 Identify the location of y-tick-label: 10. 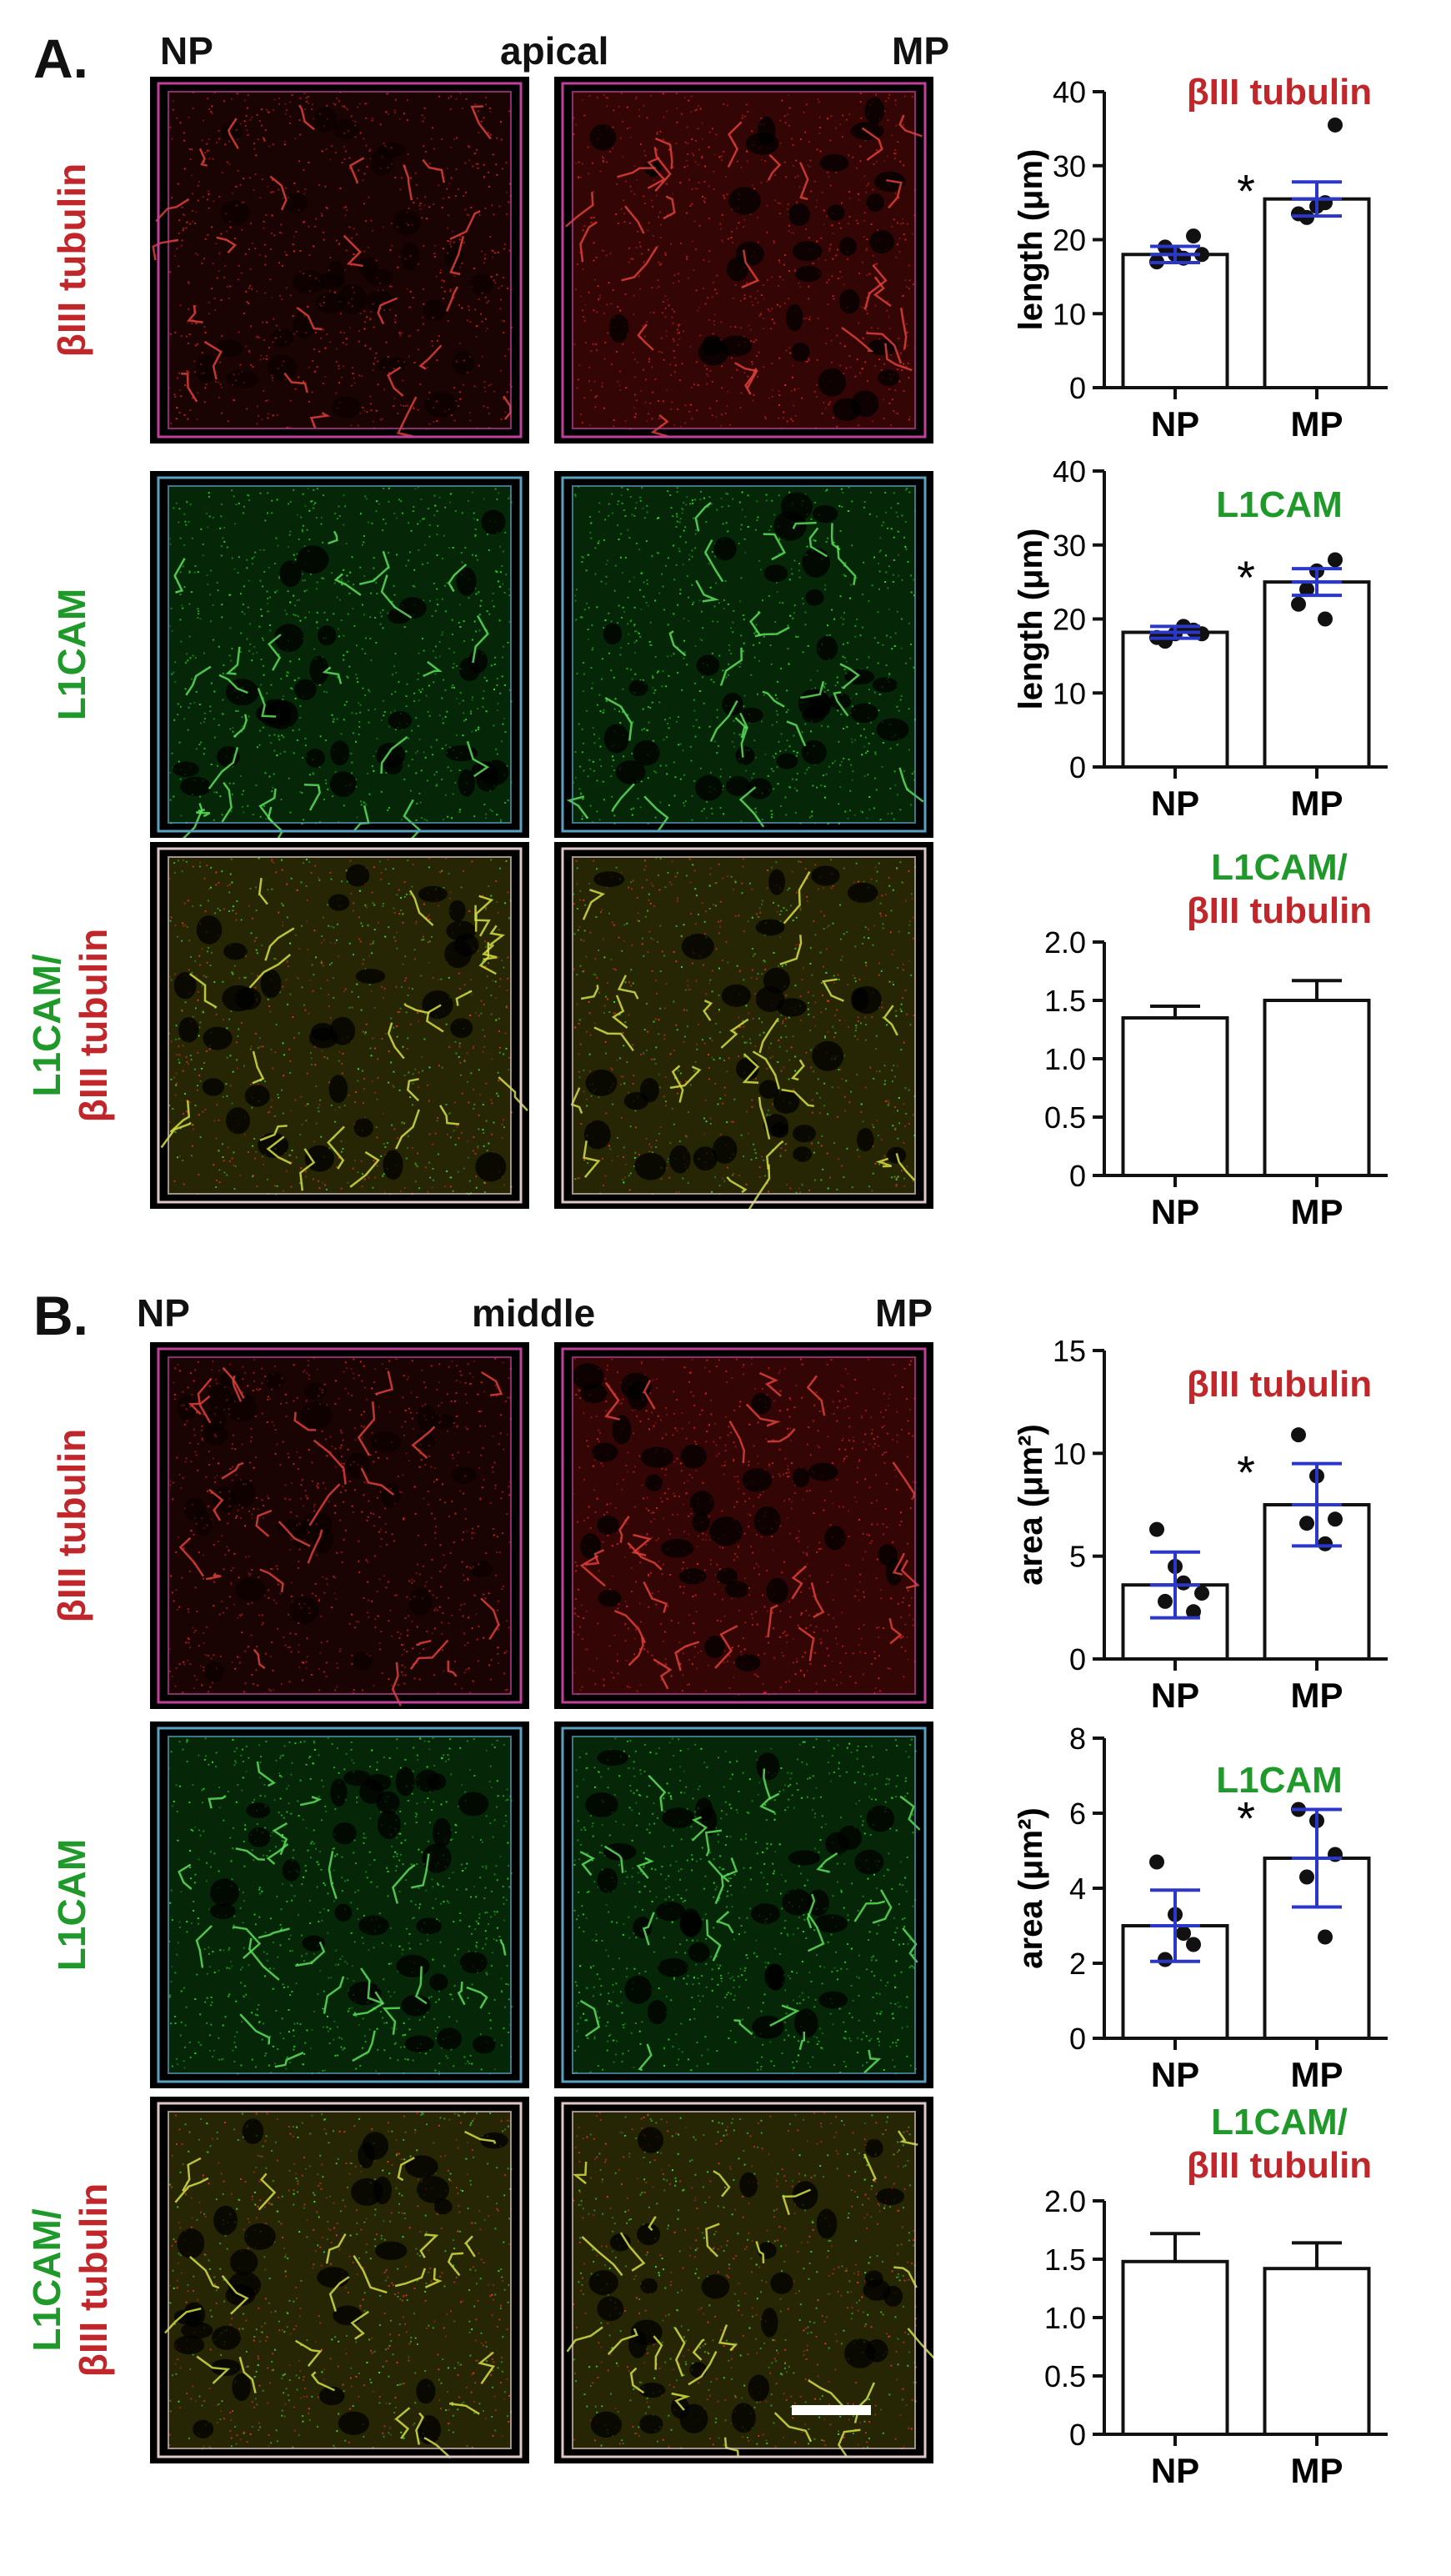
(1069, 314).